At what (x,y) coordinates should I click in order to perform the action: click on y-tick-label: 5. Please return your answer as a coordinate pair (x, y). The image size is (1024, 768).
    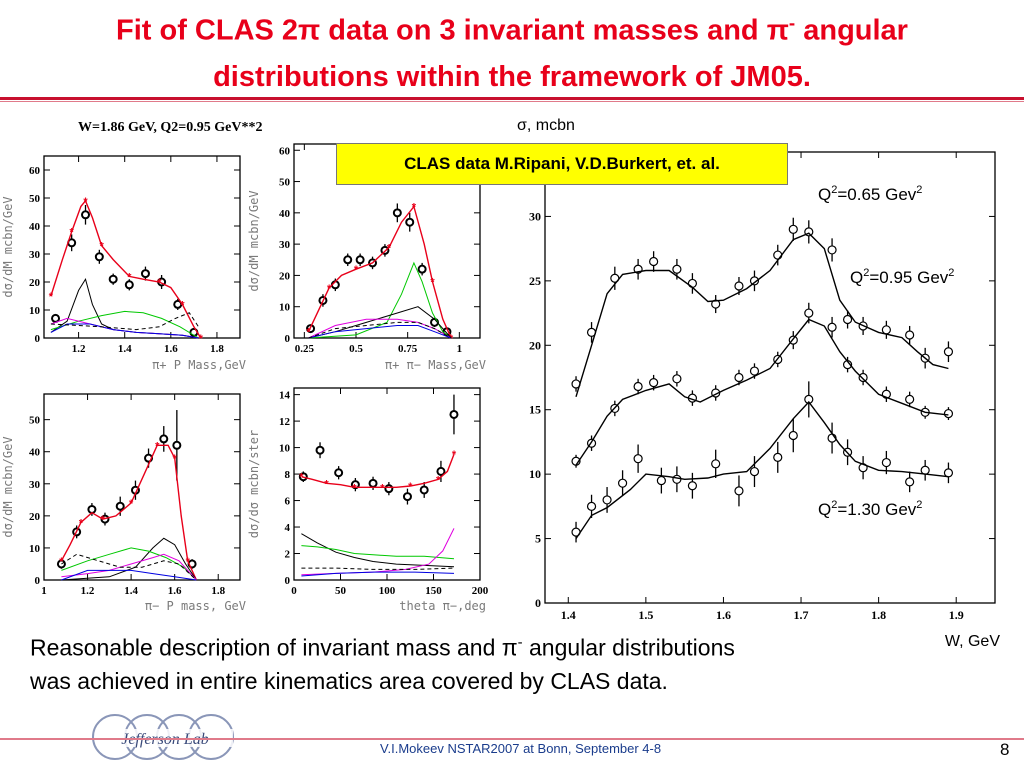
    Looking at the image, I should click on (538, 539).